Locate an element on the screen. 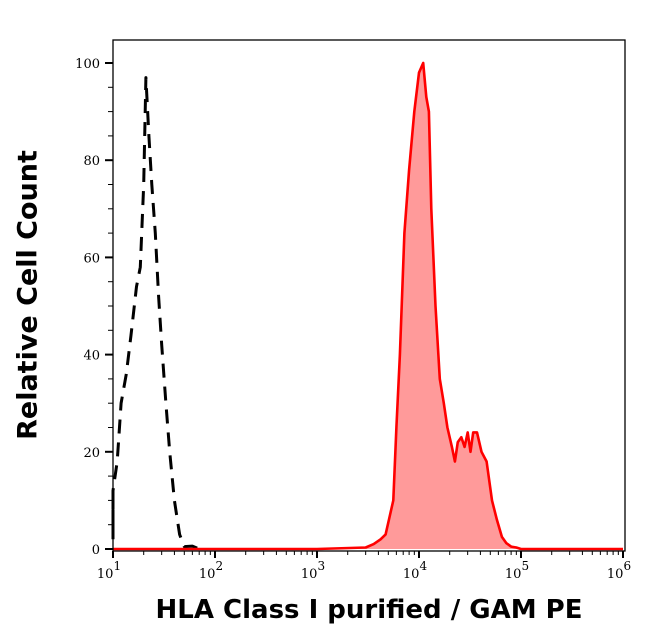 This screenshot has width=646, height=641. x-tick-label: 10⁴ is located at coordinates (415, 570).